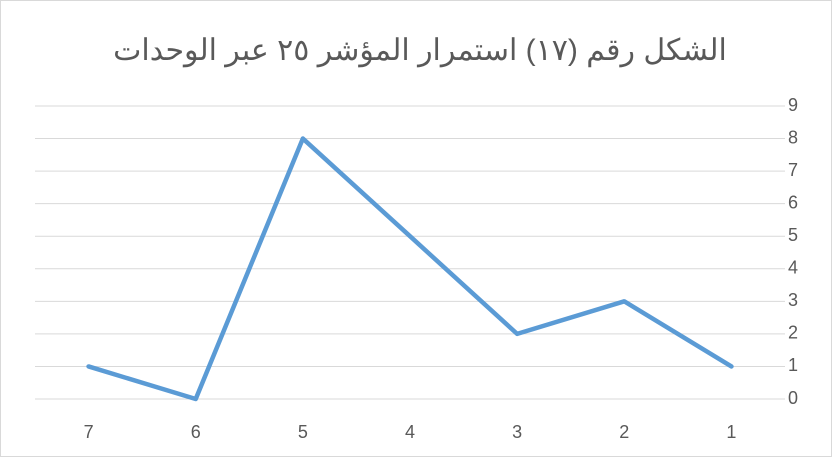  I want to click on x-tick-label: 1, so click(731, 432).